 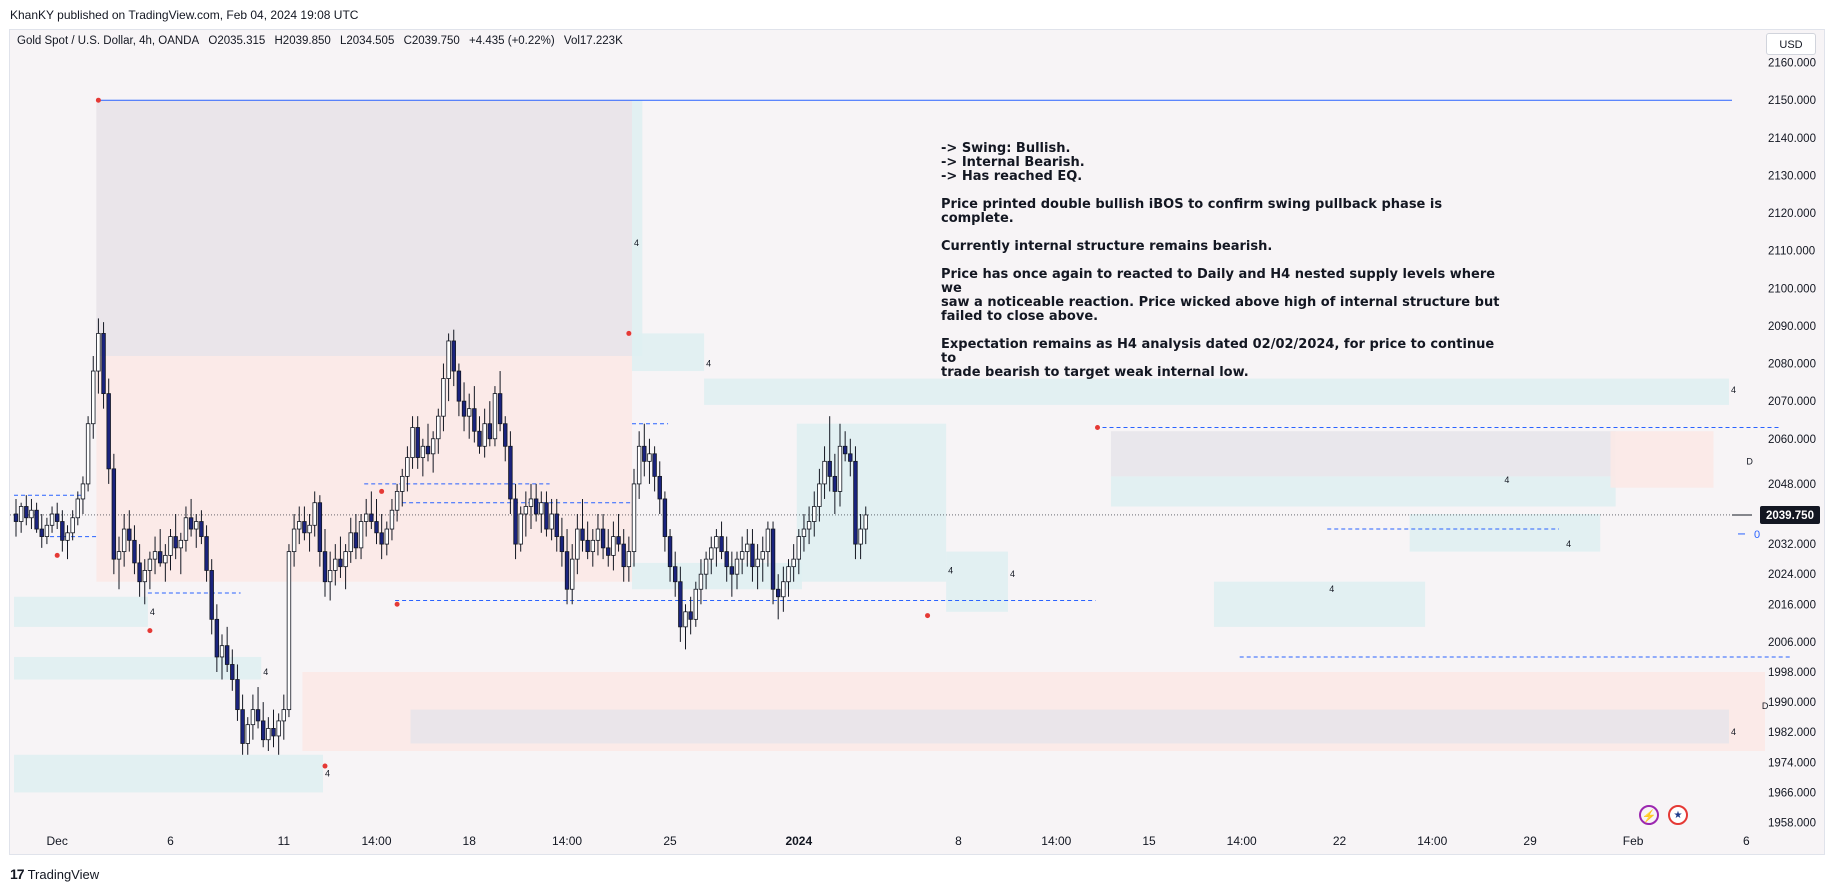 I want to click on footer-logo: 17 TradingView, so click(x=54, y=874).